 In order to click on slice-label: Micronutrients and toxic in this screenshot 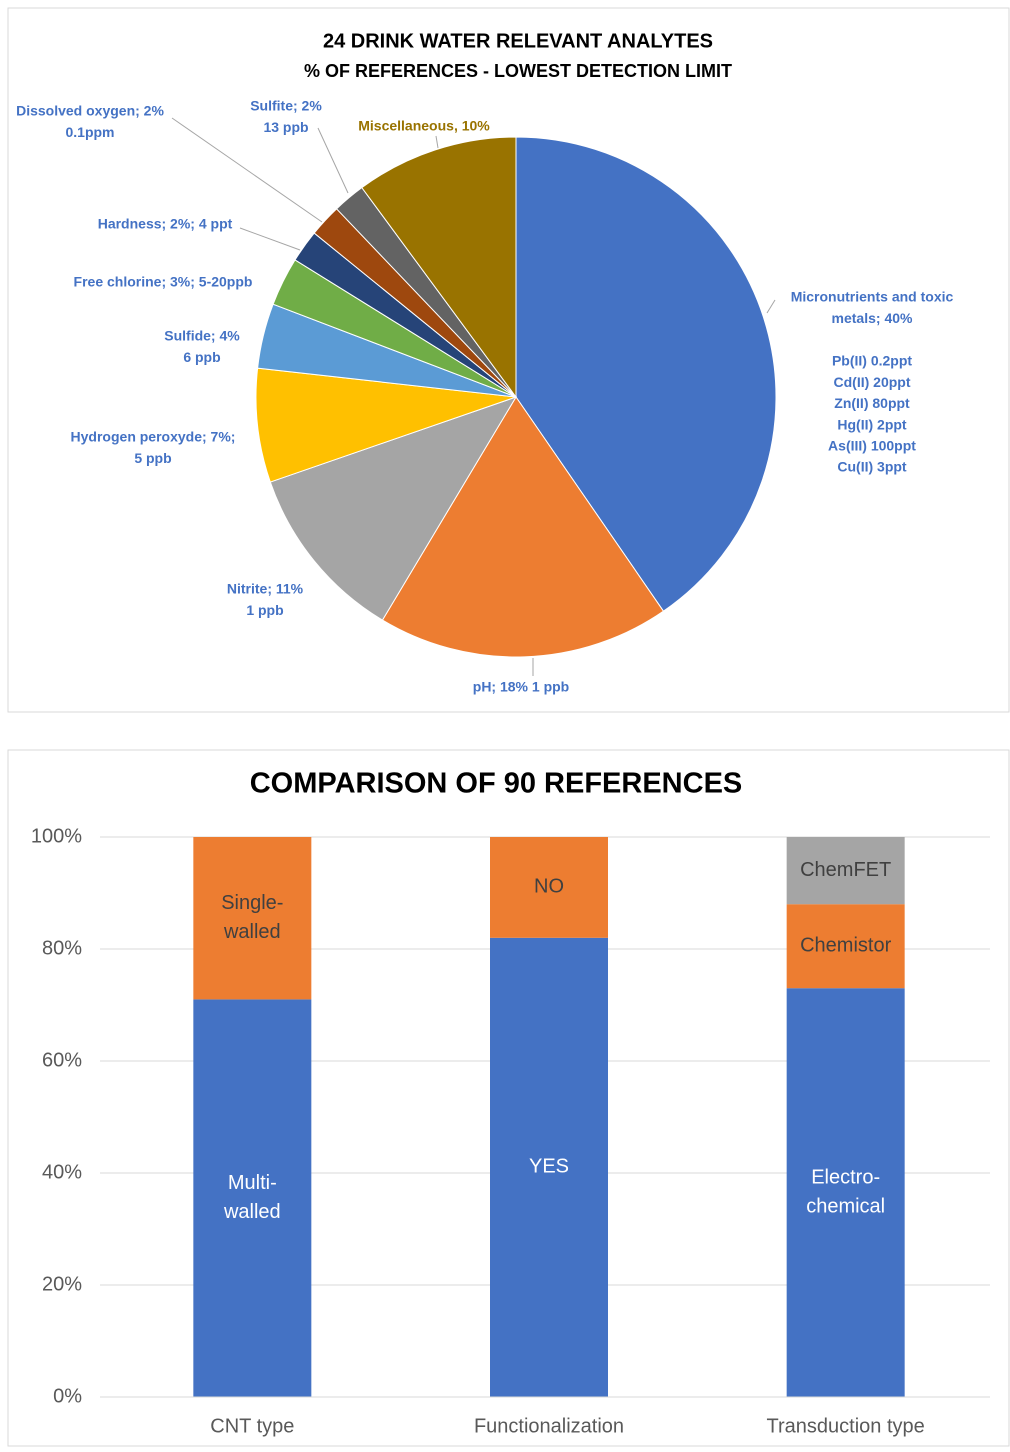, I will do `click(872, 297)`.